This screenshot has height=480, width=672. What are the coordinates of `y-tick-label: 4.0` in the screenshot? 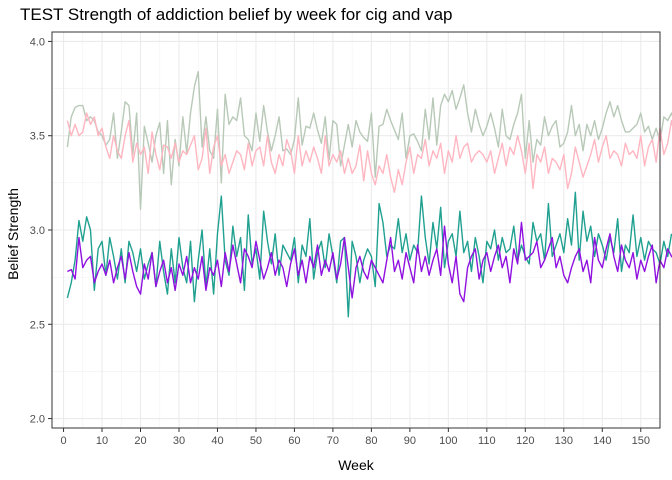 It's located at (37, 42).